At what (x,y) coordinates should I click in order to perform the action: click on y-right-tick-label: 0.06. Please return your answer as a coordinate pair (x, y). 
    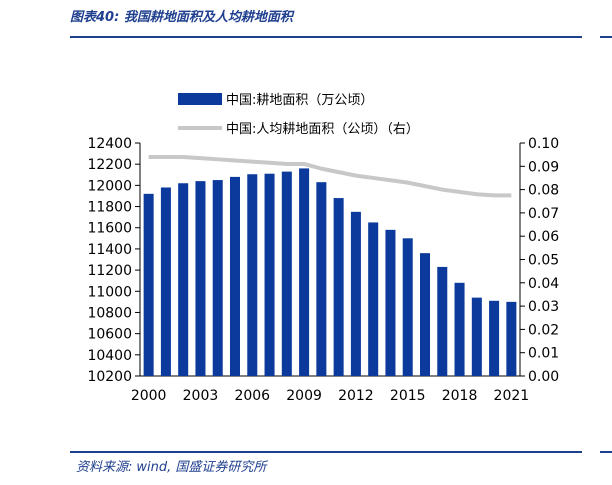
    Looking at the image, I should click on (543, 237).